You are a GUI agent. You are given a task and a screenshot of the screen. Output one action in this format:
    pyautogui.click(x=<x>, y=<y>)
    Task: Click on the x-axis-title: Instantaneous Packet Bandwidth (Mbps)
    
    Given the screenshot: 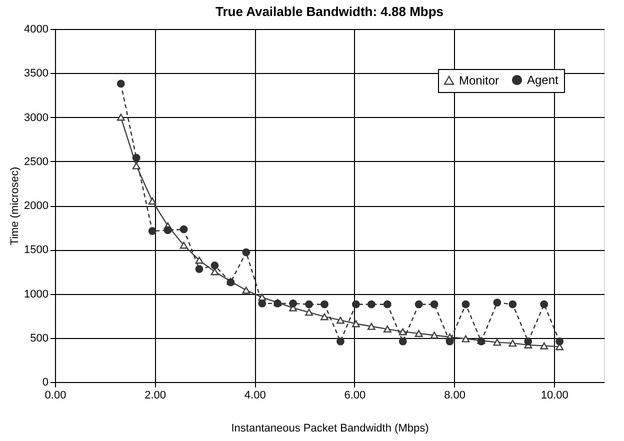 What is the action you would take?
    pyautogui.click(x=330, y=428)
    